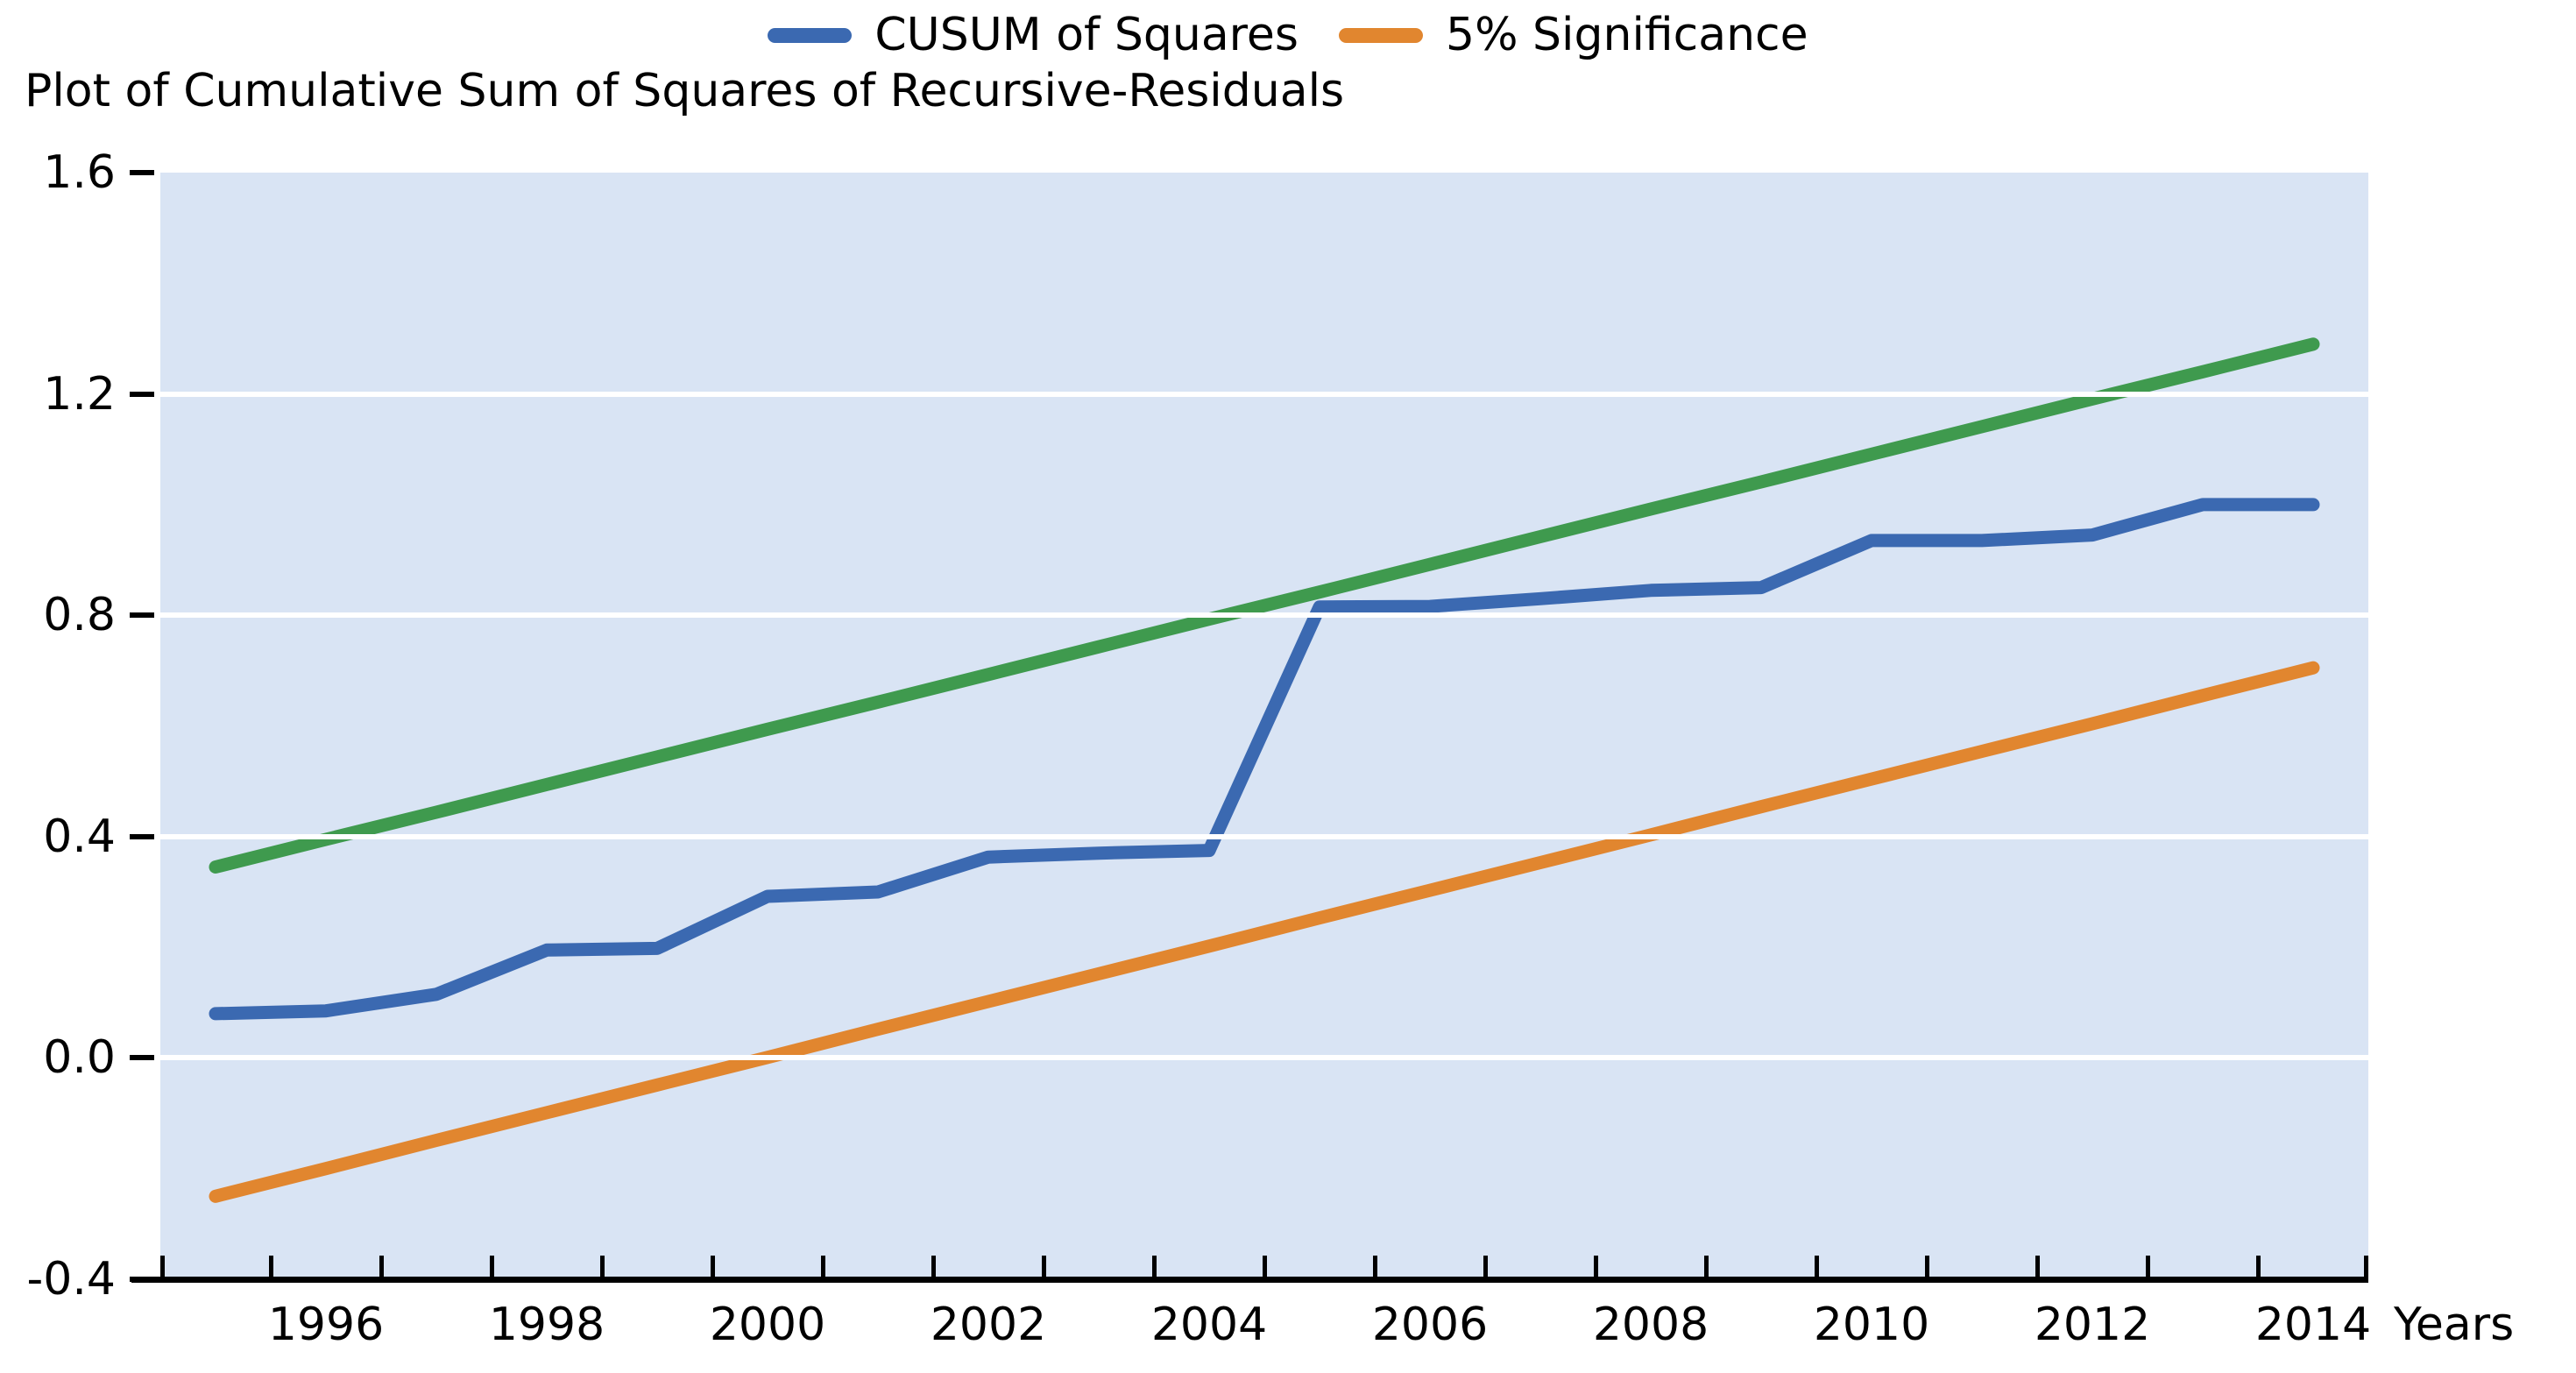  Describe the element at coordinates (1264, 615) in the screenshot. I see `gridline-0.8` at that location.